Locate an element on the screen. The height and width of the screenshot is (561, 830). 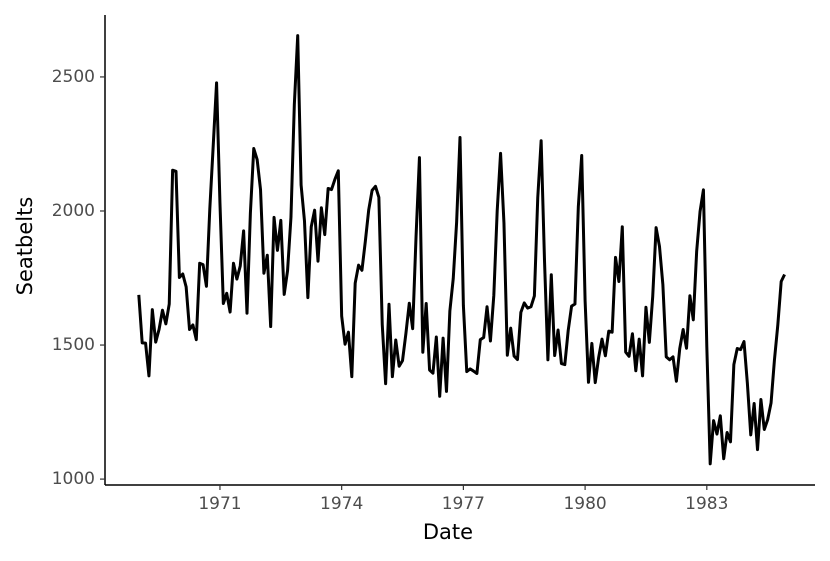
x-tick-label: 1971 is located at coordinates (219, 504).